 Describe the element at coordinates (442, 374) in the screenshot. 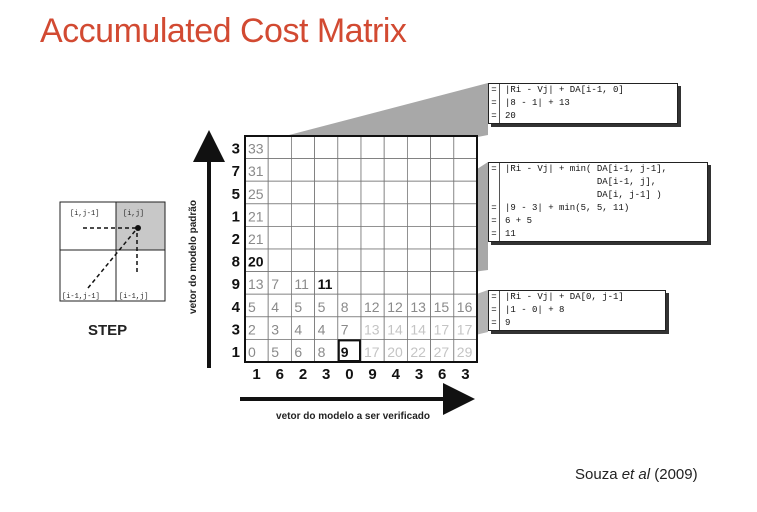

I see `test-vector-value: 6` at that location.